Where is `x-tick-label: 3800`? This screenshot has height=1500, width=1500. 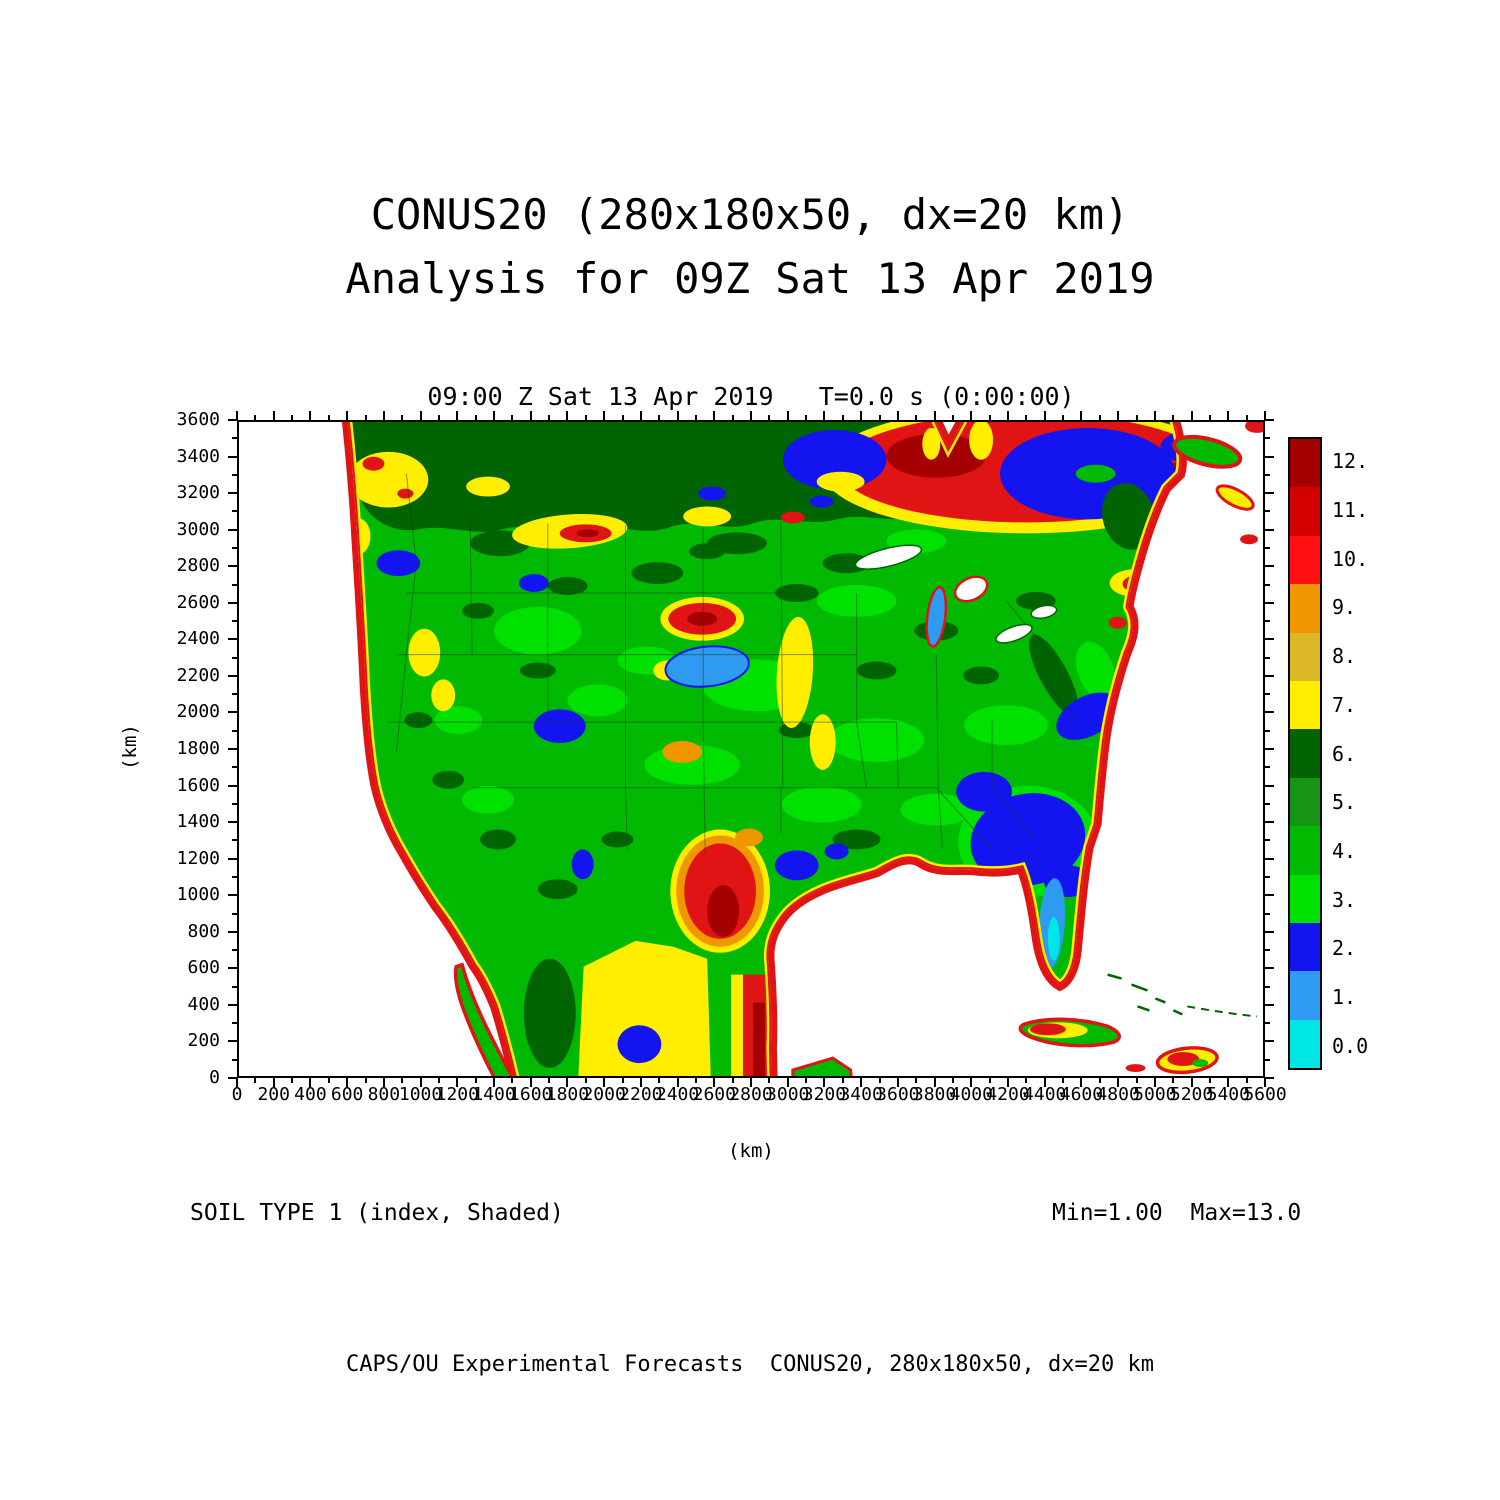
x-tick-label: 3800 is located at coordinates (934, 1094).